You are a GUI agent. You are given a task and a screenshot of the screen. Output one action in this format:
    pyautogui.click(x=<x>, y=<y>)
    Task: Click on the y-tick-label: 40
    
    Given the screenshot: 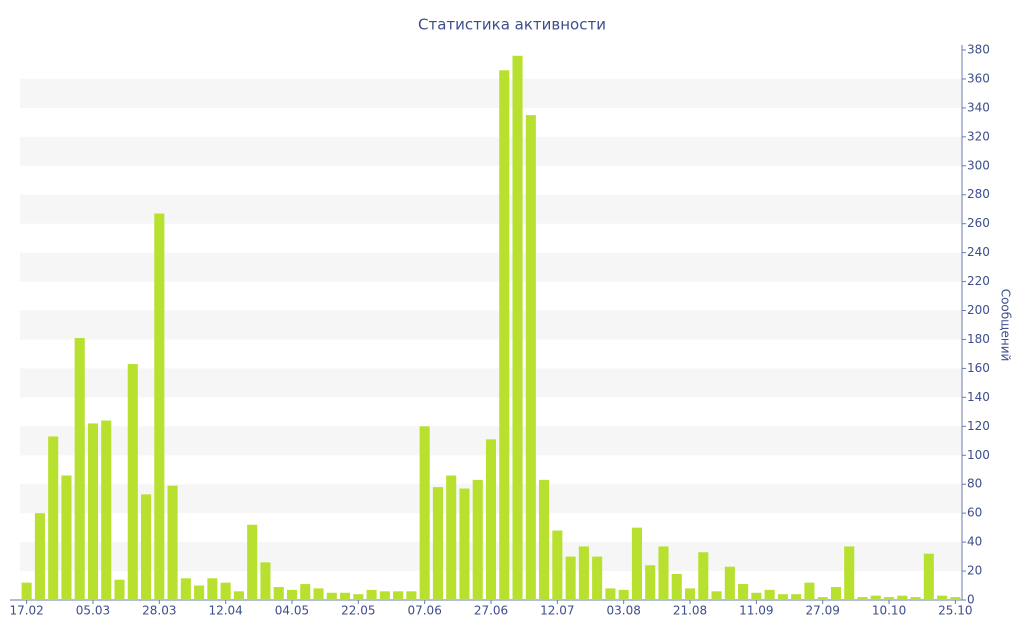 What is the action you would take?
    pyautogui.click(x=974, y=542)
    